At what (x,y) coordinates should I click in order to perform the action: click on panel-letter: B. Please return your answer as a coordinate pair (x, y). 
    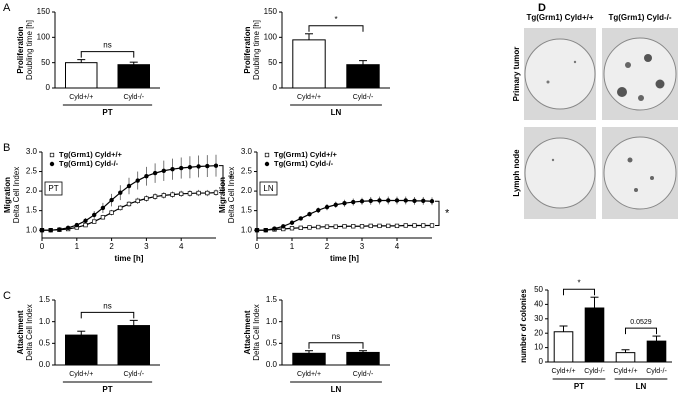
    Looking at the image, I should click on (6, 148).